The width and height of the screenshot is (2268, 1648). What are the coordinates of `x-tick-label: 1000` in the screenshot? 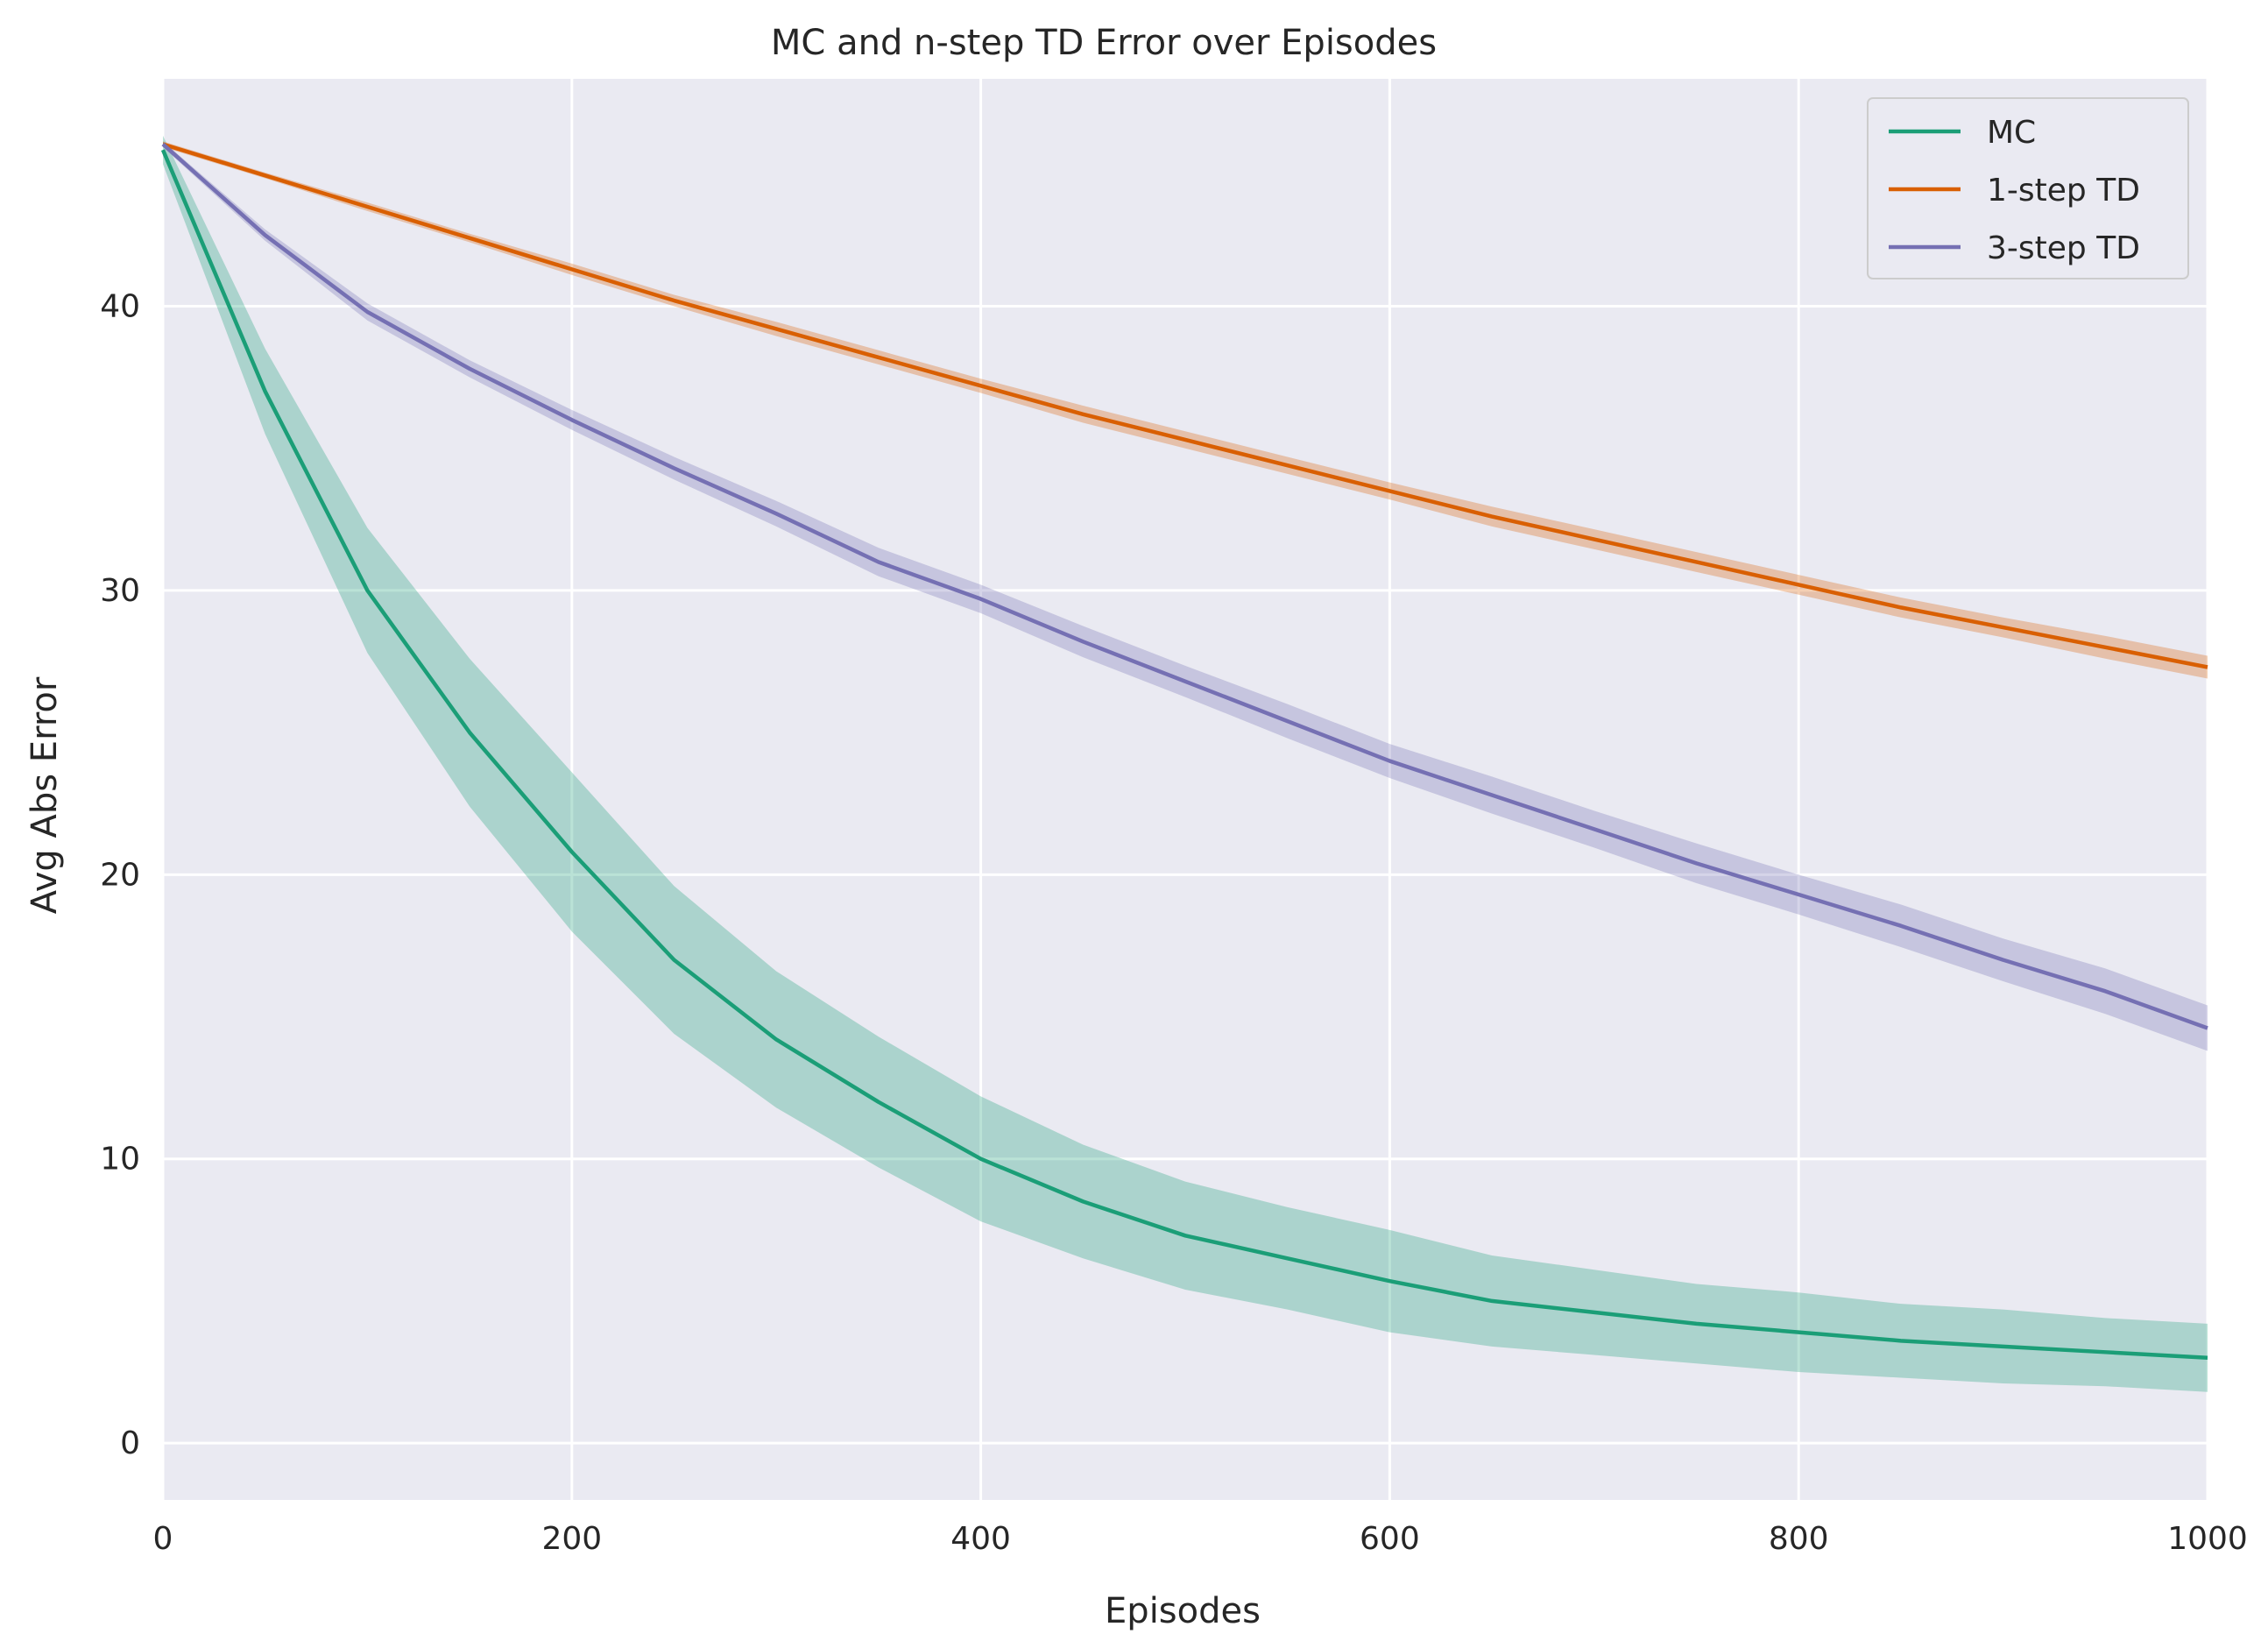 It's located at (2207, 1539).